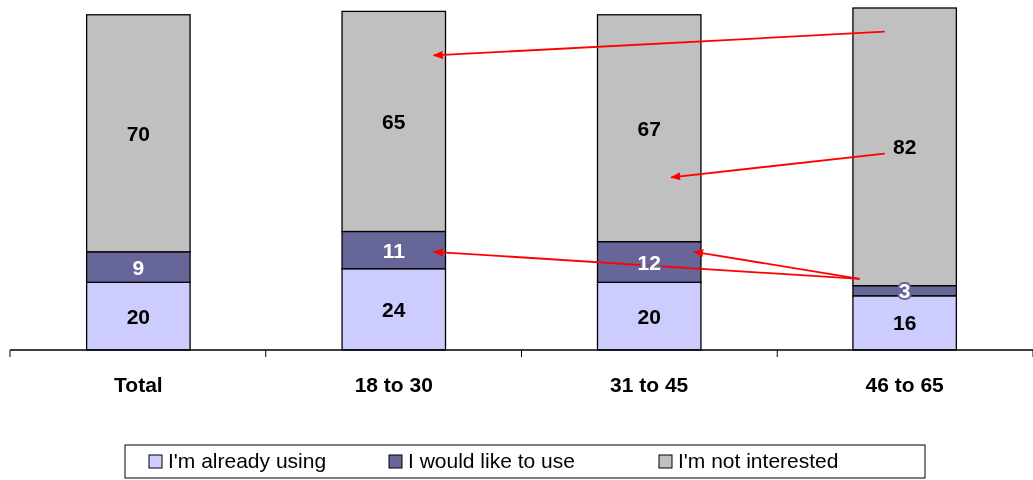  Describe the element at coordinates (649, 128) in the screenshot. I see `data-label: 67` at that location.